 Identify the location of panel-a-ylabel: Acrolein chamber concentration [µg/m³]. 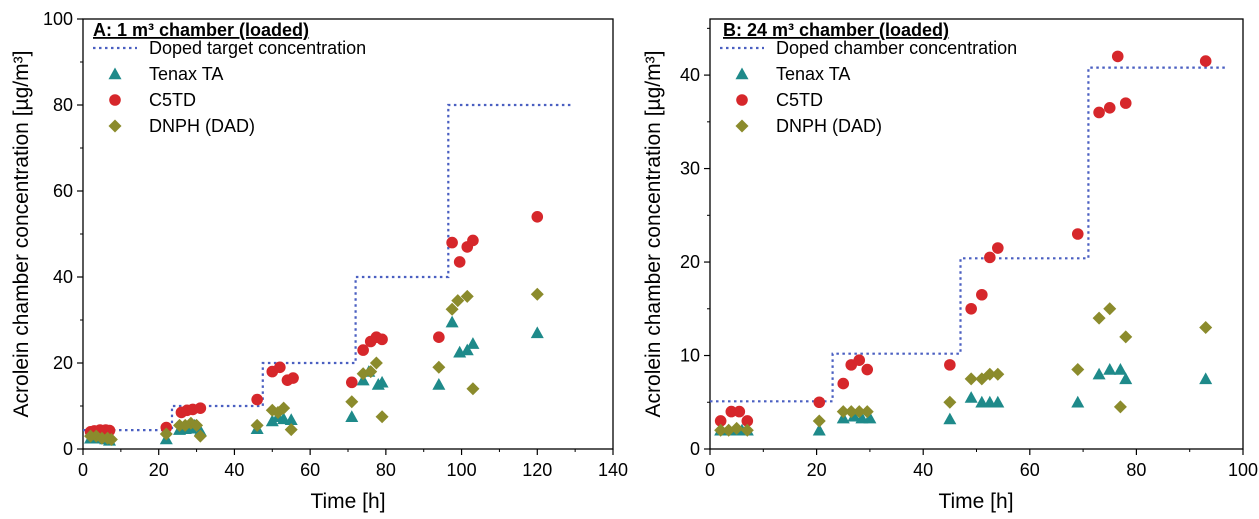
(21, 234).